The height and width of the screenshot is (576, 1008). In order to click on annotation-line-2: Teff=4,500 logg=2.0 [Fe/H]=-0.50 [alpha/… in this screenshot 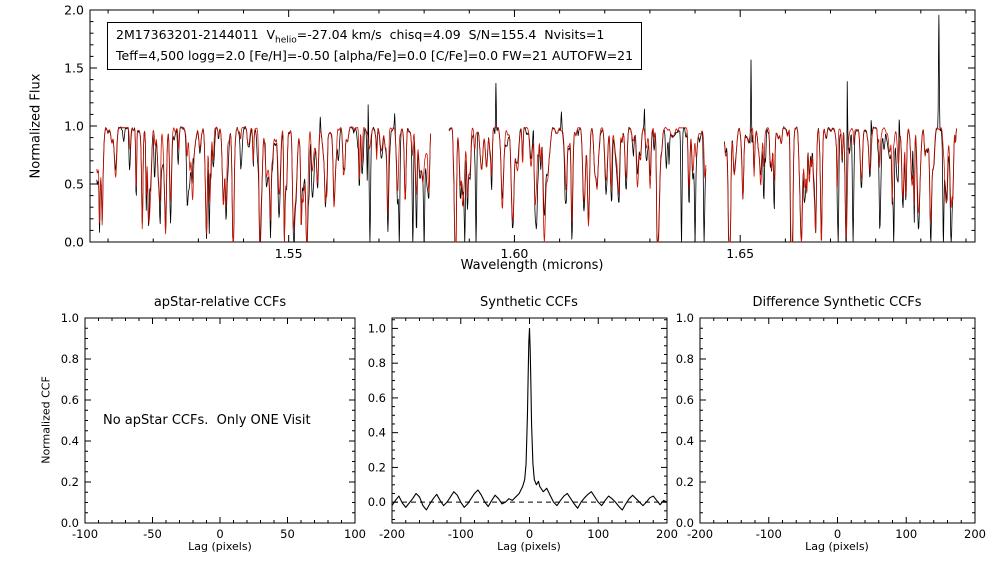, I will do `click(375, 56)`.